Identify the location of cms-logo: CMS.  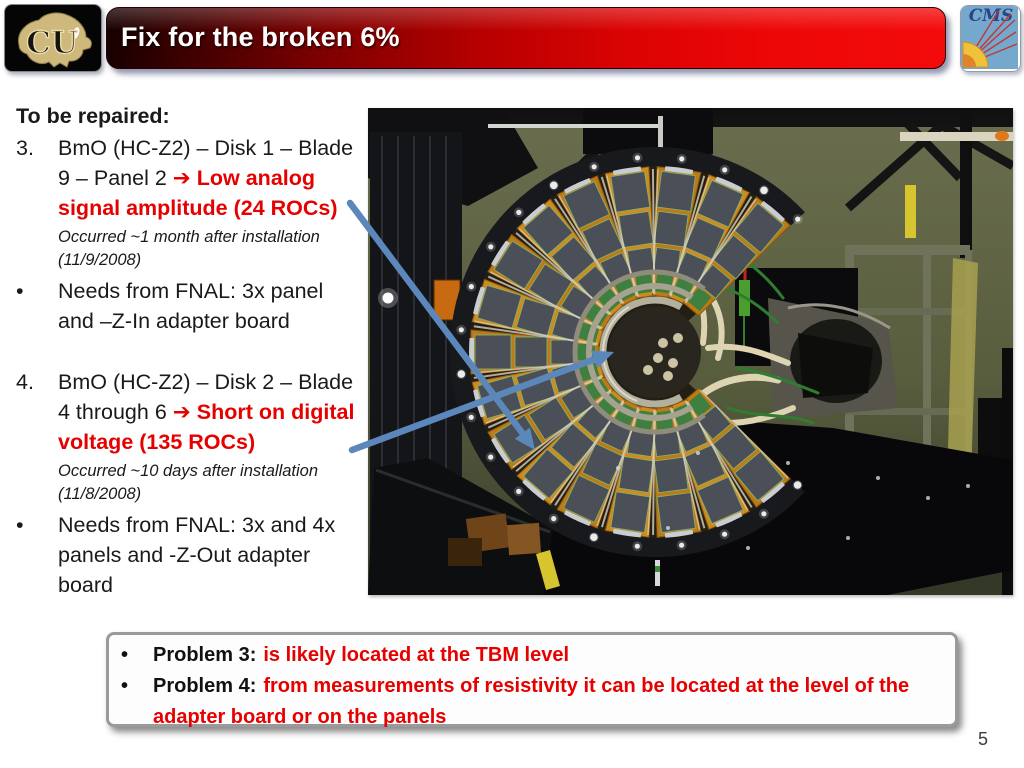
(990, 38).